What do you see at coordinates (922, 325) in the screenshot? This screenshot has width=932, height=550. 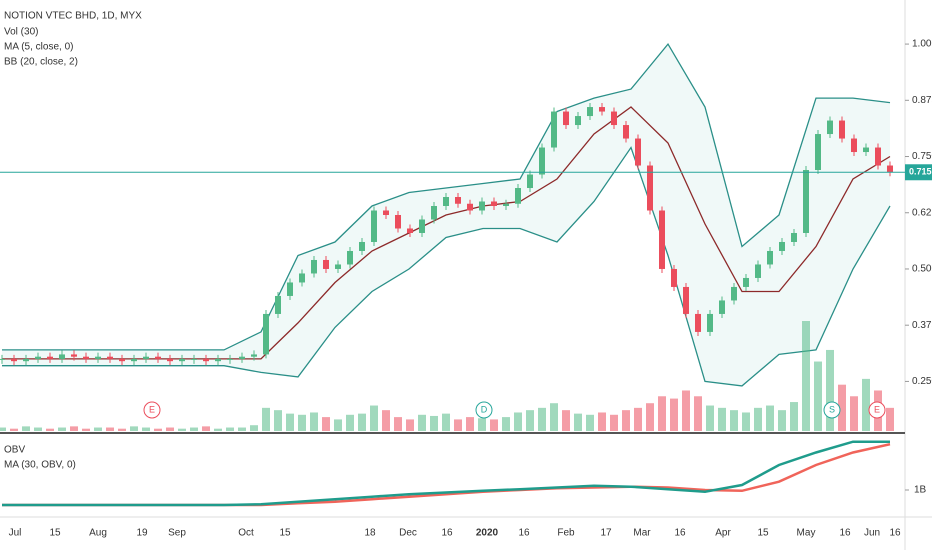 I see `y-tick-label: 0.375` at bounding box center [922, 325].